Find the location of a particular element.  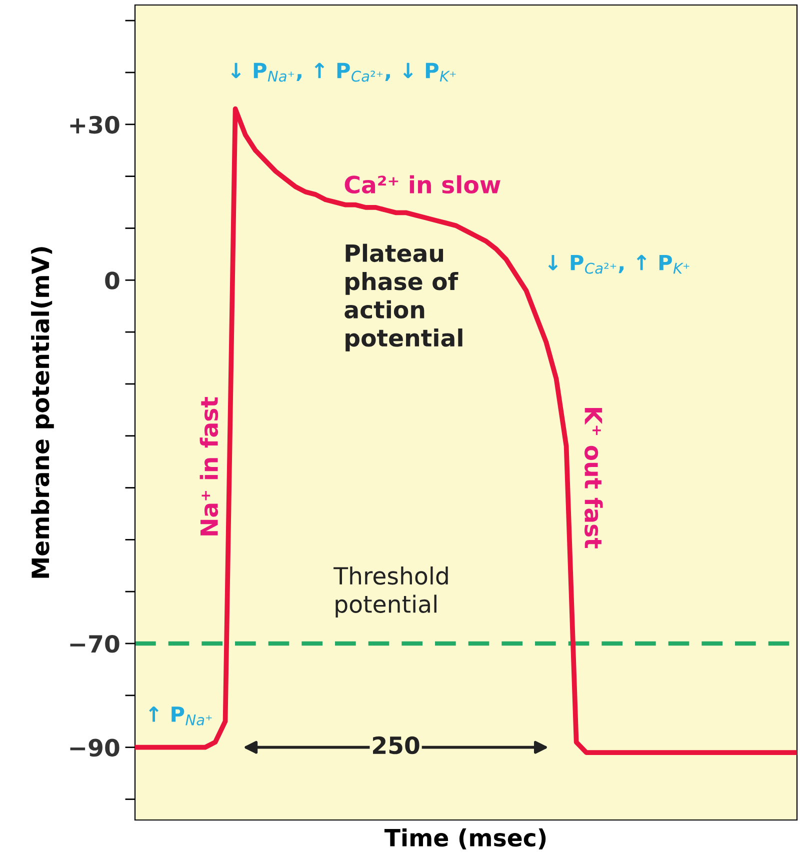

y-tick-label: −90 is located at coordinates (95, 747).